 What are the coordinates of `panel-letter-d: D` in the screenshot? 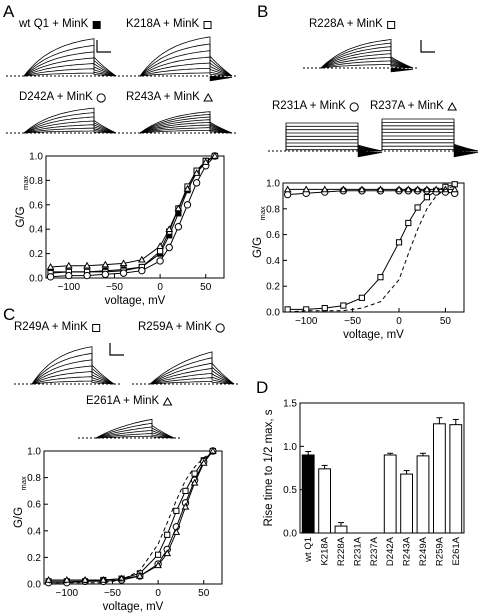 It's located at (262, 387).